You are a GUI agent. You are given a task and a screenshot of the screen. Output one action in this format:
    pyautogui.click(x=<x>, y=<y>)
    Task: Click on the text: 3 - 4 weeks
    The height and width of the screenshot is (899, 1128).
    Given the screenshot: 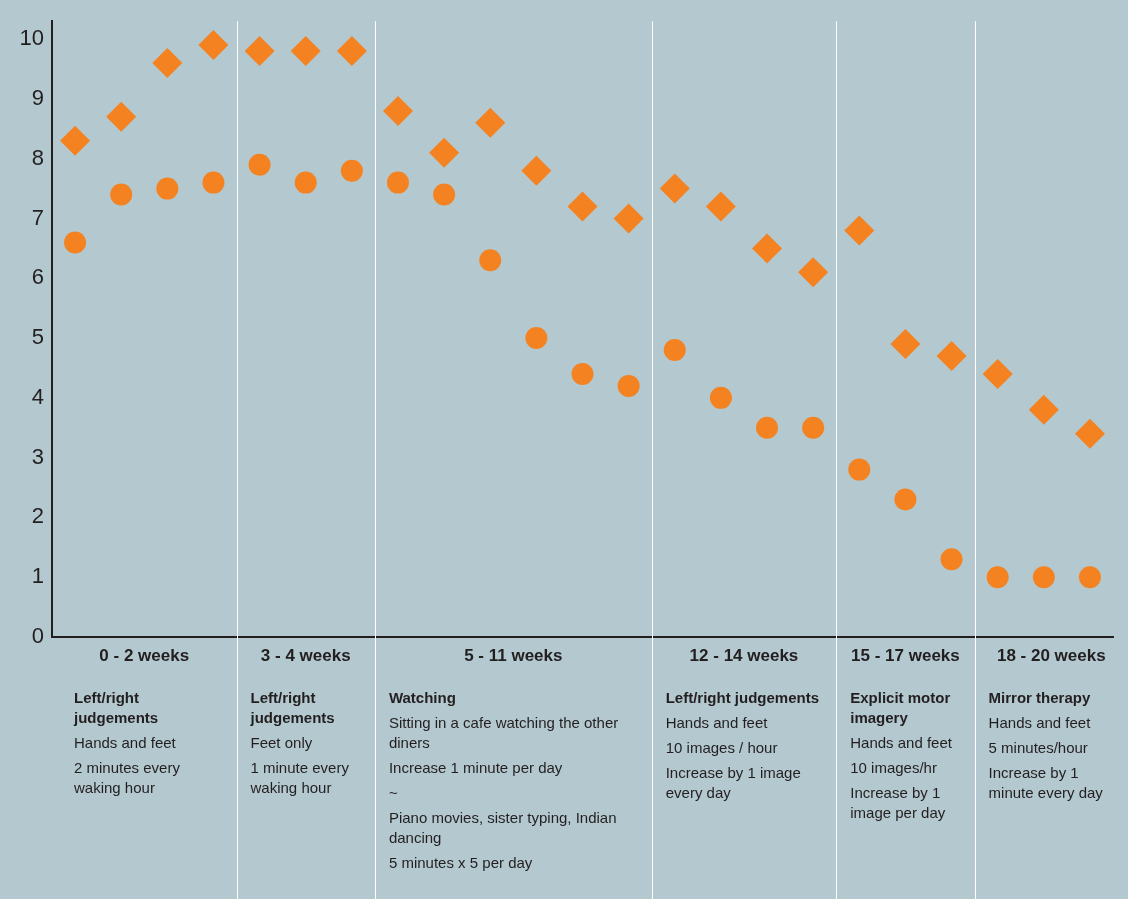 What is the action you would take?
    pyautogui.click(x=305, y=655)
    